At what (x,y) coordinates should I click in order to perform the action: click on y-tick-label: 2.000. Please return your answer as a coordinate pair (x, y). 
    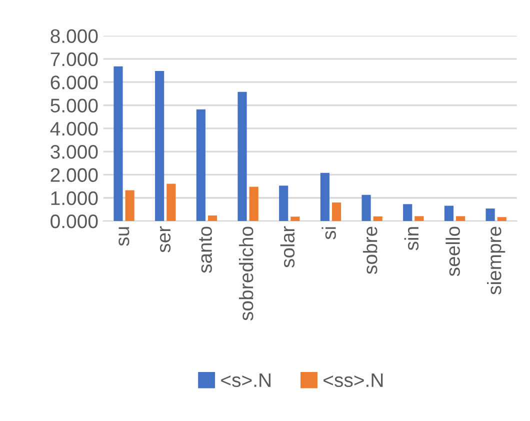
    Looking at the image, I should click on (74, 175).